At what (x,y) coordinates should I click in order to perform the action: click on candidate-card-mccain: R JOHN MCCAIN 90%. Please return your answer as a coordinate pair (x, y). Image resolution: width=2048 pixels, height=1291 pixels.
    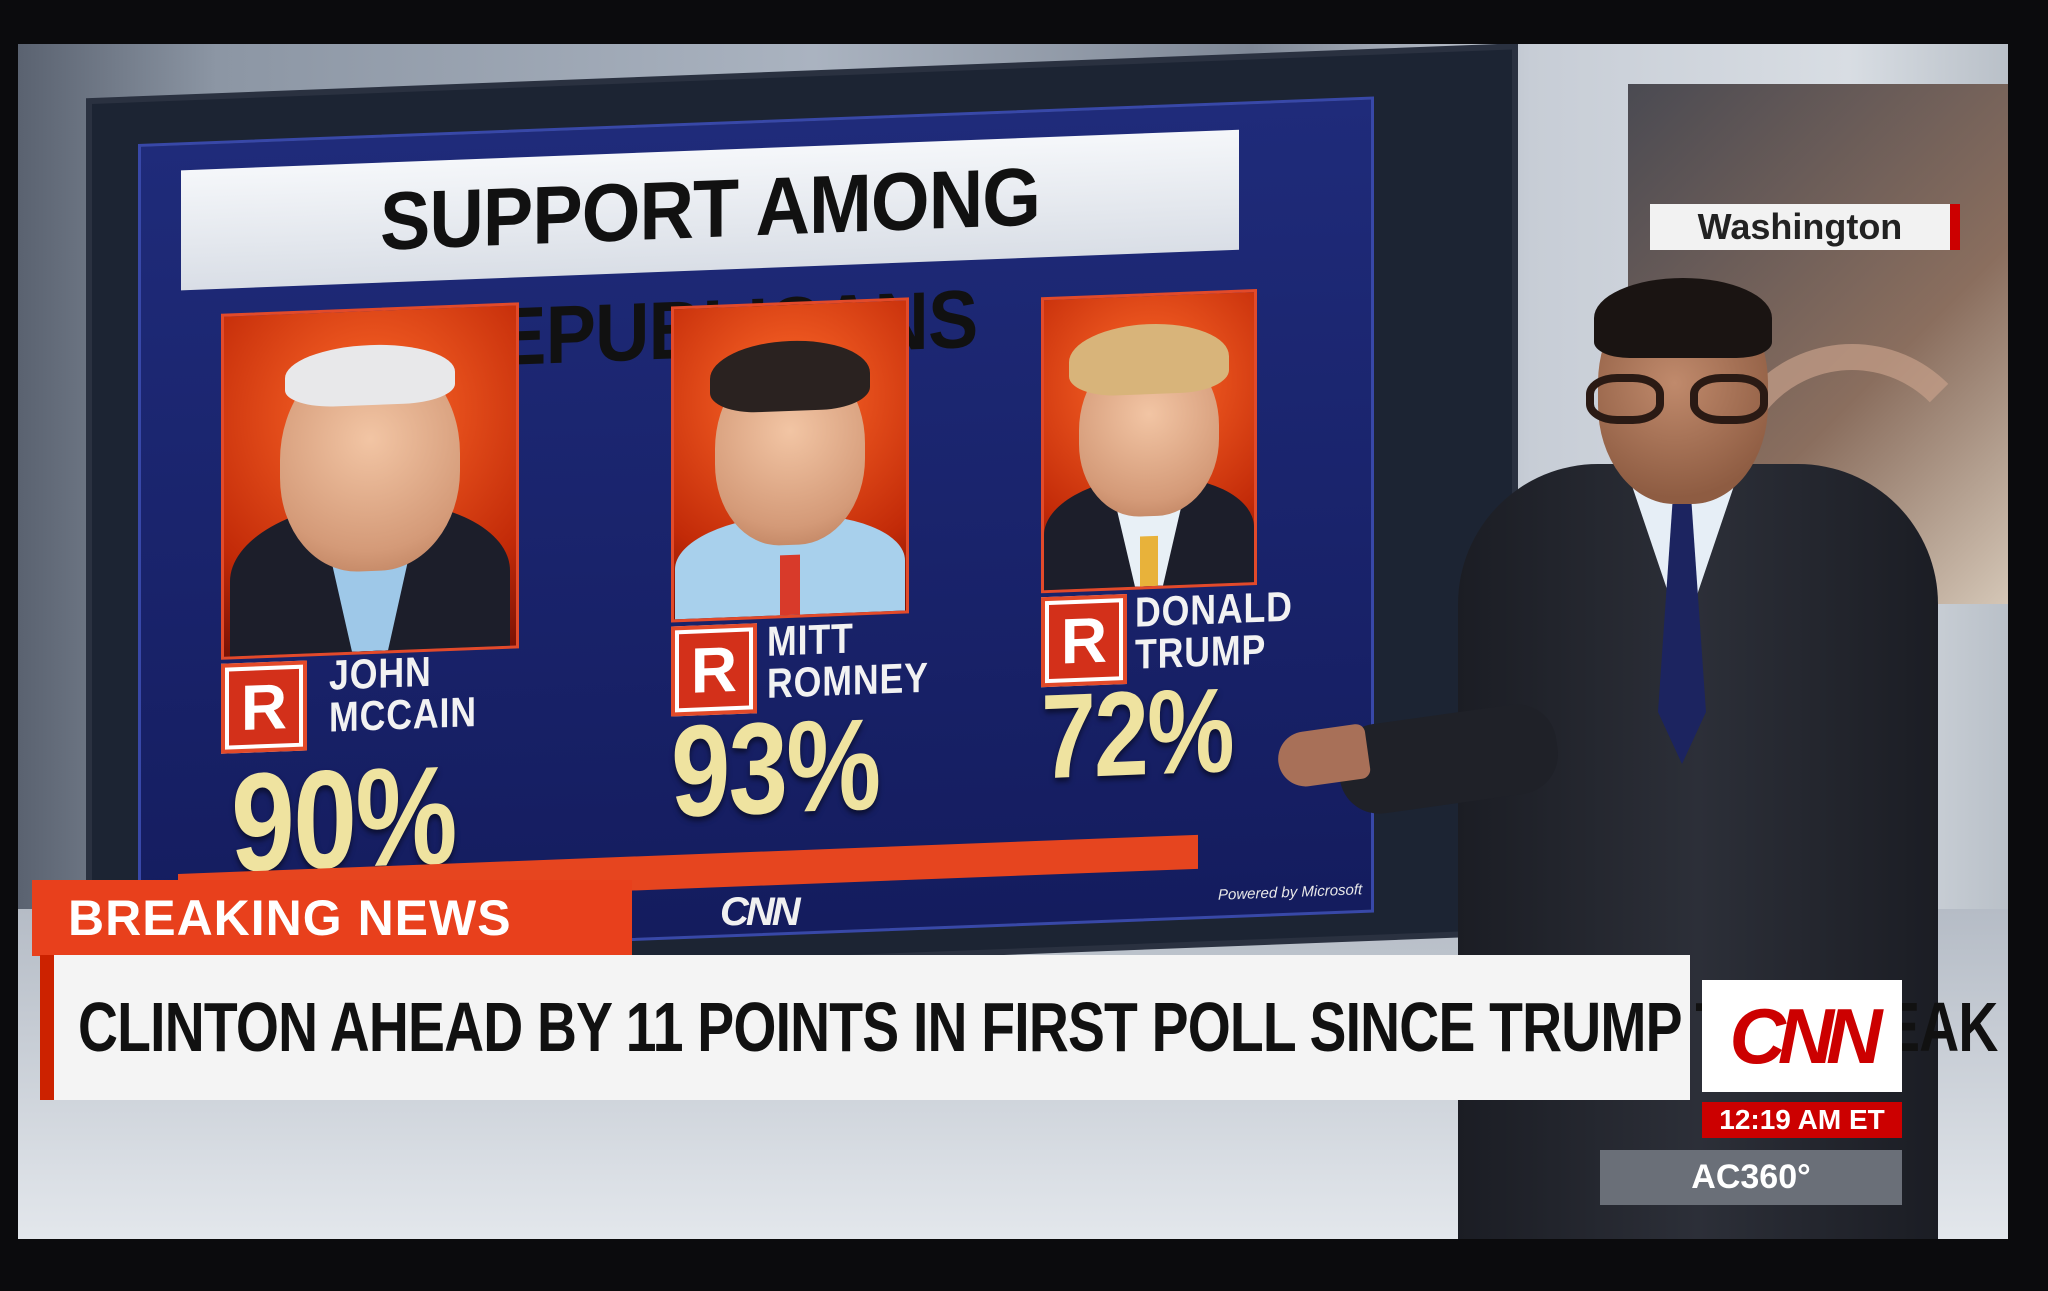
    Looking at the image, I should click on (386, 601).